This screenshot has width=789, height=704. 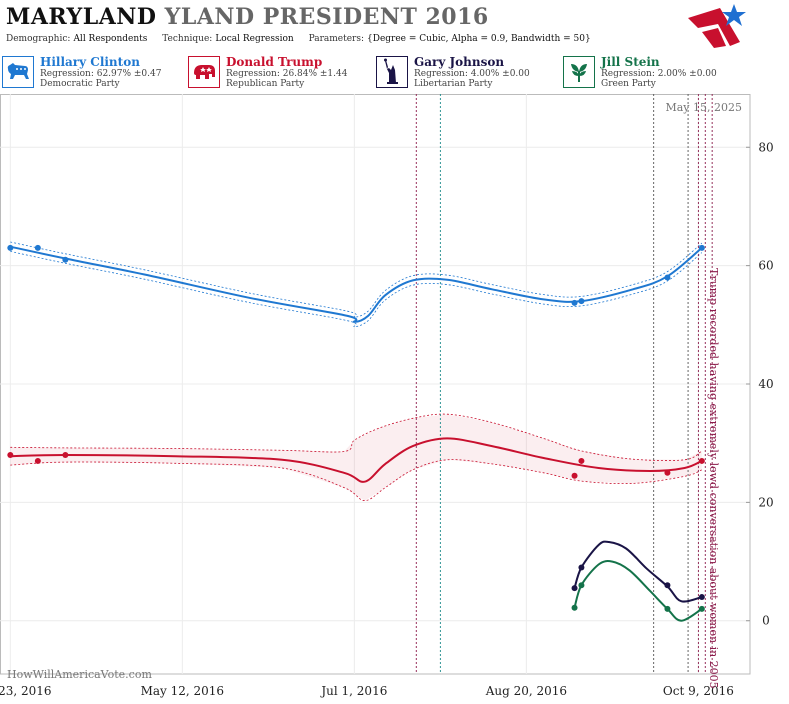 What do you see at coordinates (459, 62) in the screenshot?
I see `candidate-name: Gary Johnson` at bounding box center [459, 62].